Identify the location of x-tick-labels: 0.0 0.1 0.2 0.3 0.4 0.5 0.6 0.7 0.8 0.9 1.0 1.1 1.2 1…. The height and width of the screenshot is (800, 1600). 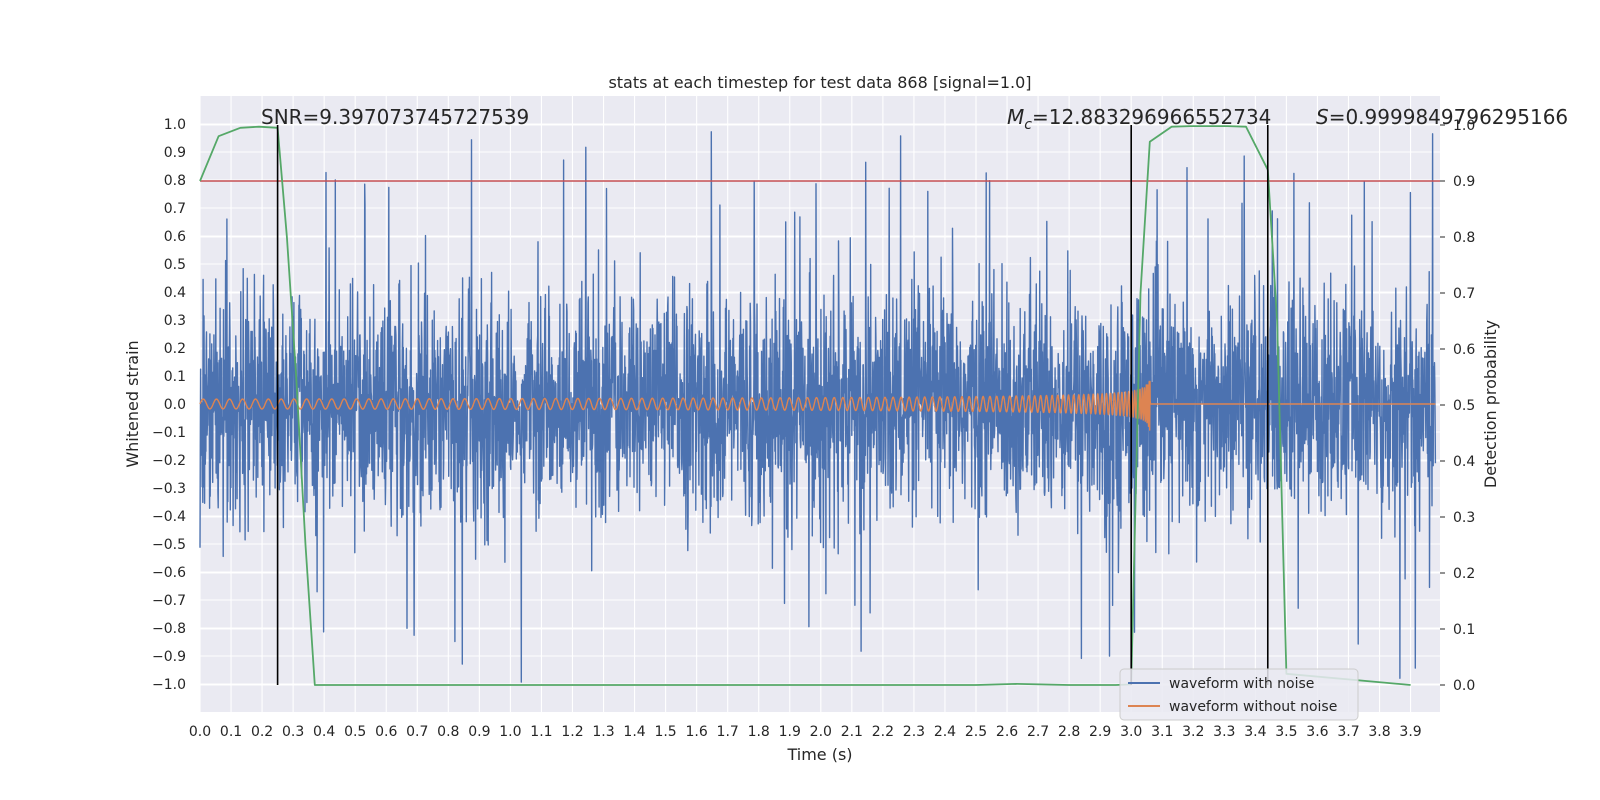
(805, 732).